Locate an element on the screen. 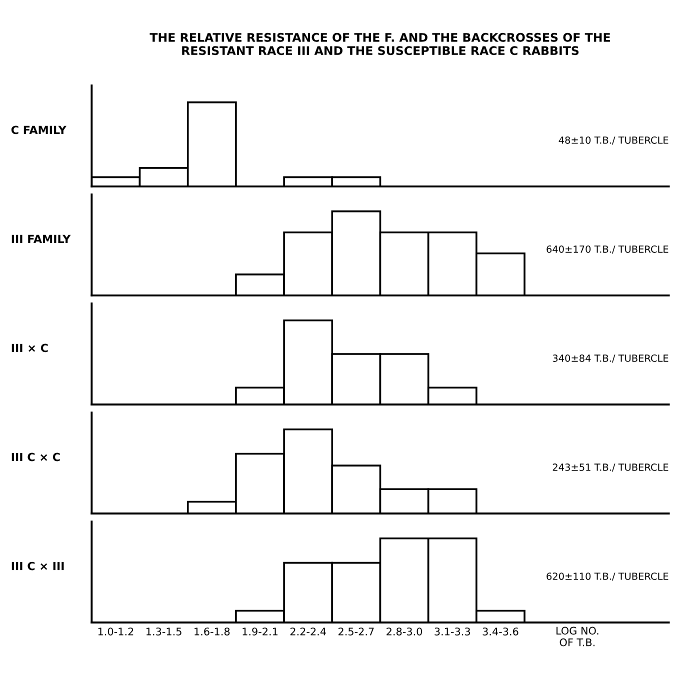 The height and width of the screenshot is (673, 679). y-axis-title: III FAMILY is located at coordinates (41, 238).